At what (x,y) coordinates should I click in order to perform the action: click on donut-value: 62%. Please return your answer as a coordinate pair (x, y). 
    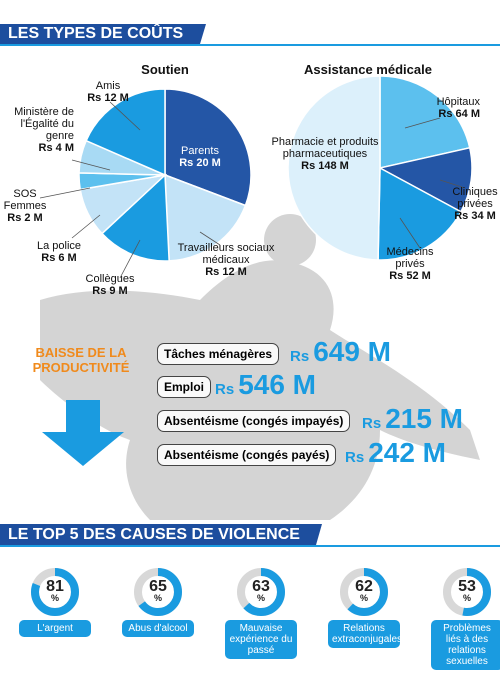
    Looking at the image, I should click on (364, 590).